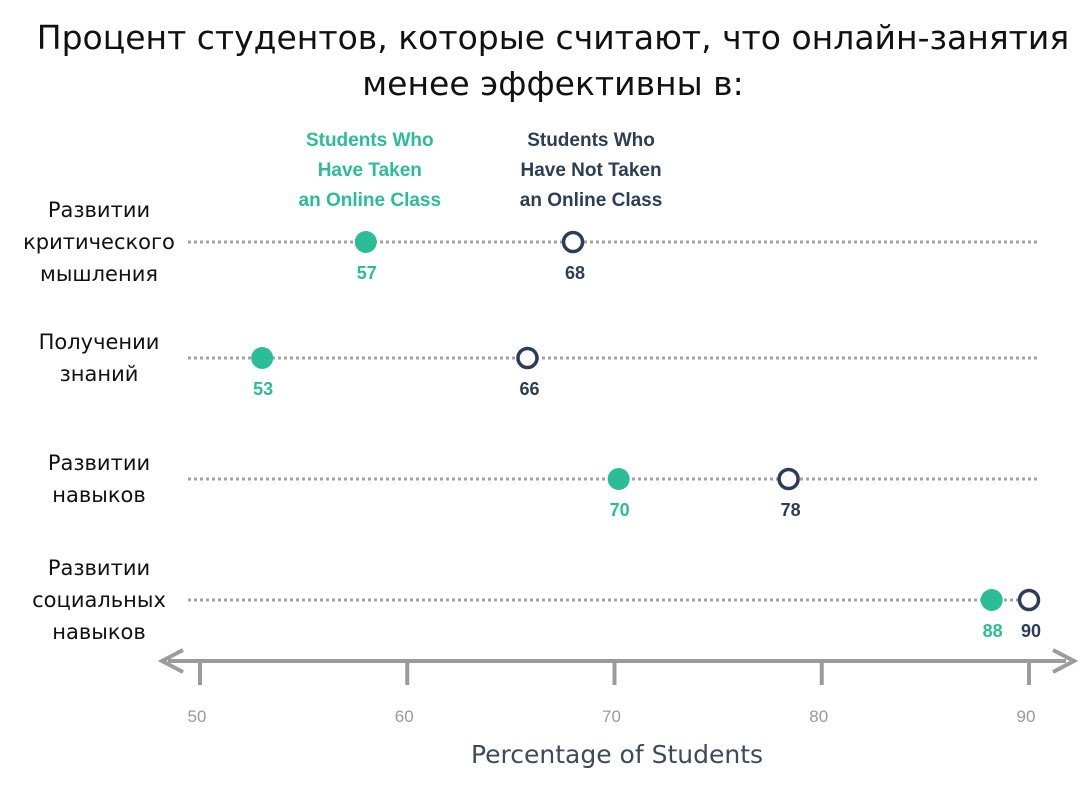 This screenshot has width=1089, height=787. What do you see at coordinates (1026, 716) in the screenshot?
I see `x-tick-label-90: 90` at bounding box center [1026, 716].